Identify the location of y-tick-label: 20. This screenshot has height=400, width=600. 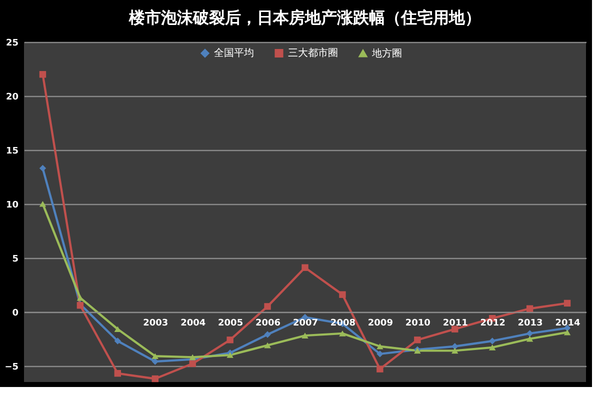
(12, 97).